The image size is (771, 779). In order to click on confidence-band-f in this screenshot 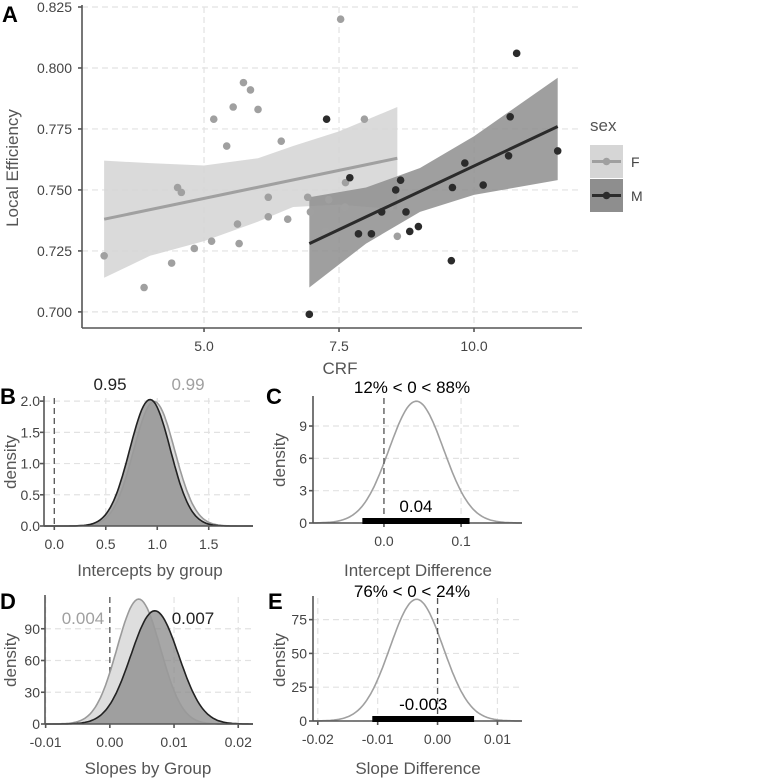, I will do `click(251, 192)`.